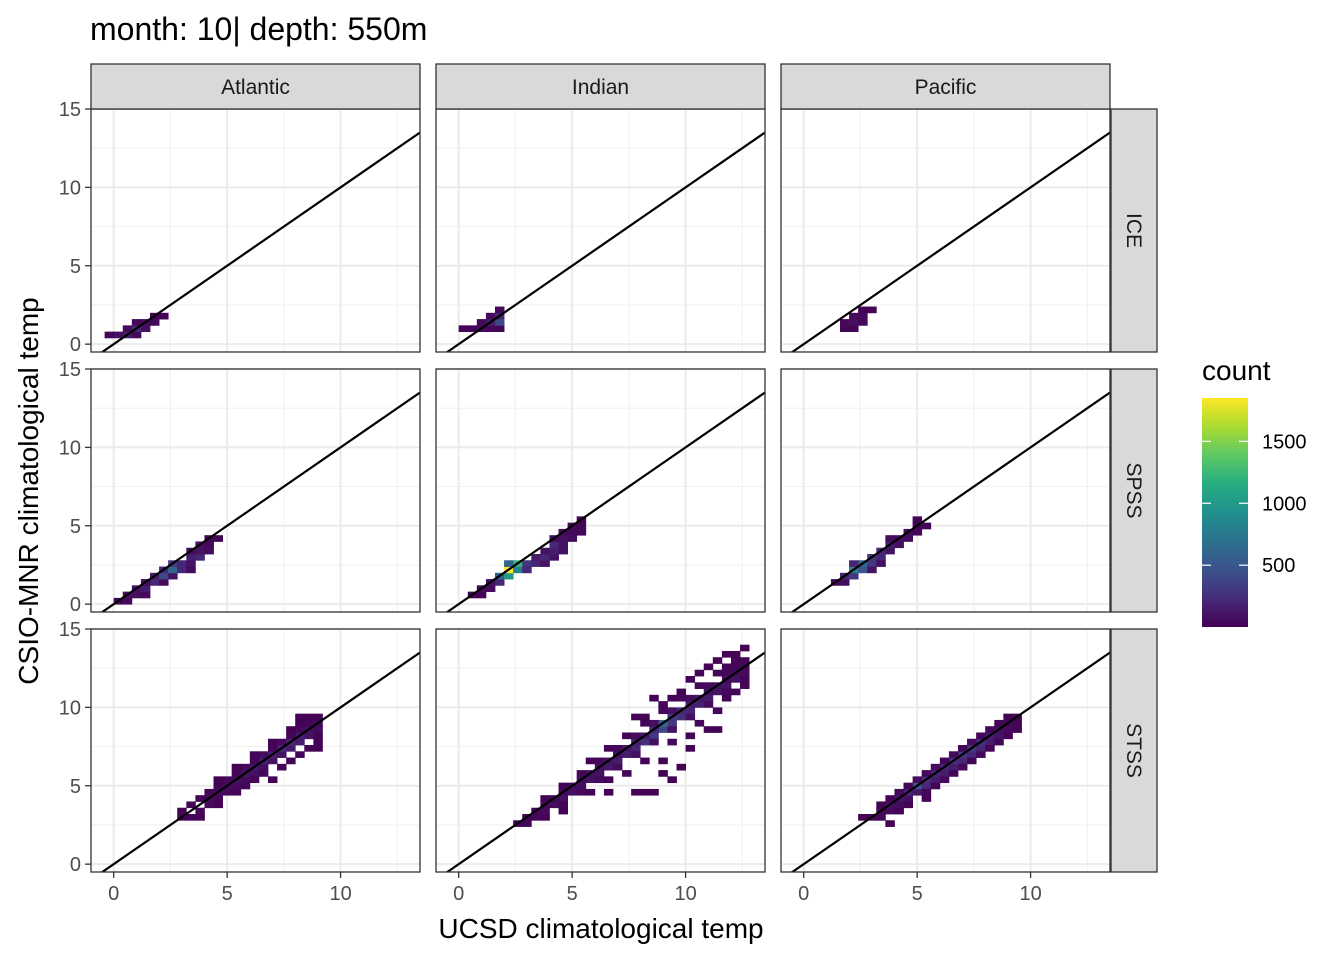 This screenshot has height=960, width=1344. I want to click on panel-pacific-spss, so click(945, 490).